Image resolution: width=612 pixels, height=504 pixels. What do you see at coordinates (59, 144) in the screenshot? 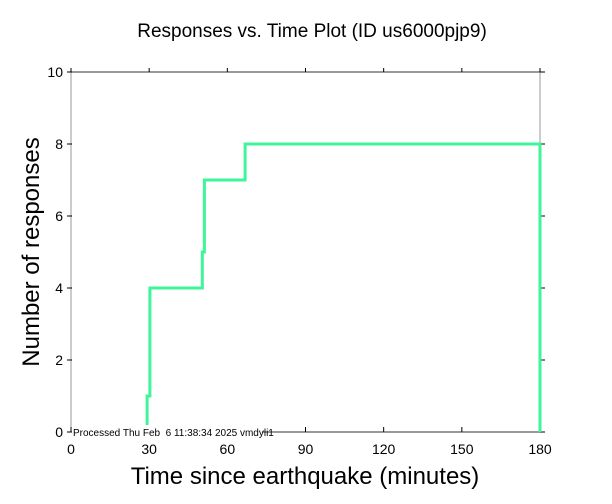
I see `y-tick-label: 8` at bounding box center [59, 144].